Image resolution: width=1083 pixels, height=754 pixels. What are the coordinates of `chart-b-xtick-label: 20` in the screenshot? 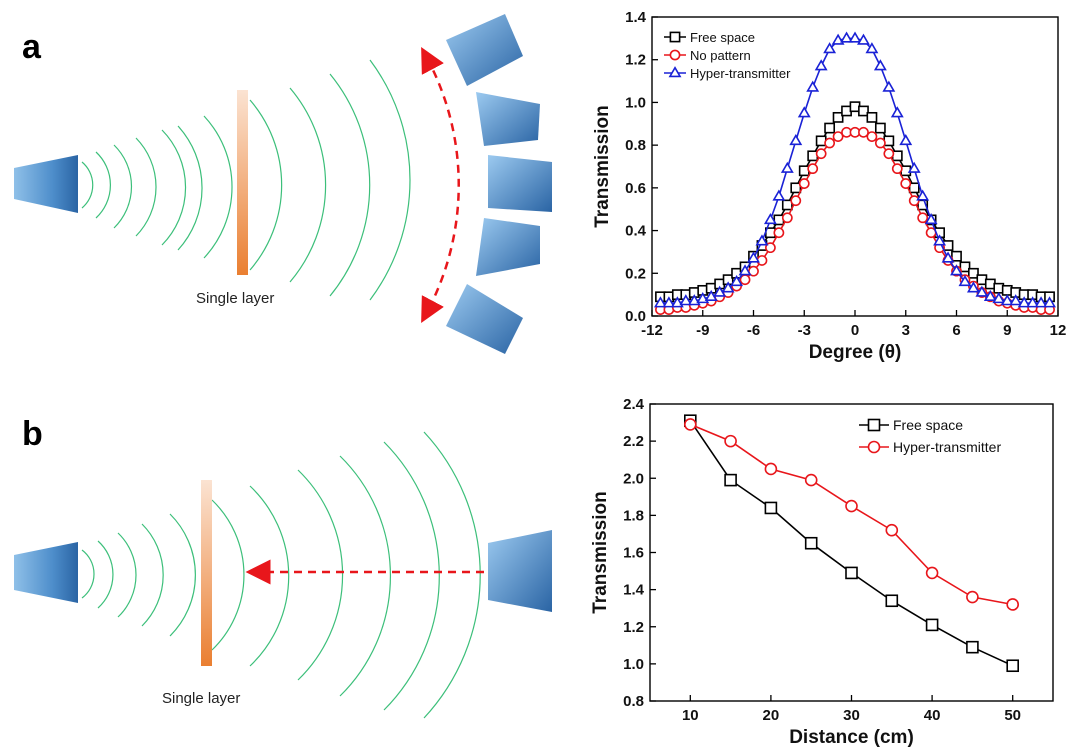 It's located at (771, 715).